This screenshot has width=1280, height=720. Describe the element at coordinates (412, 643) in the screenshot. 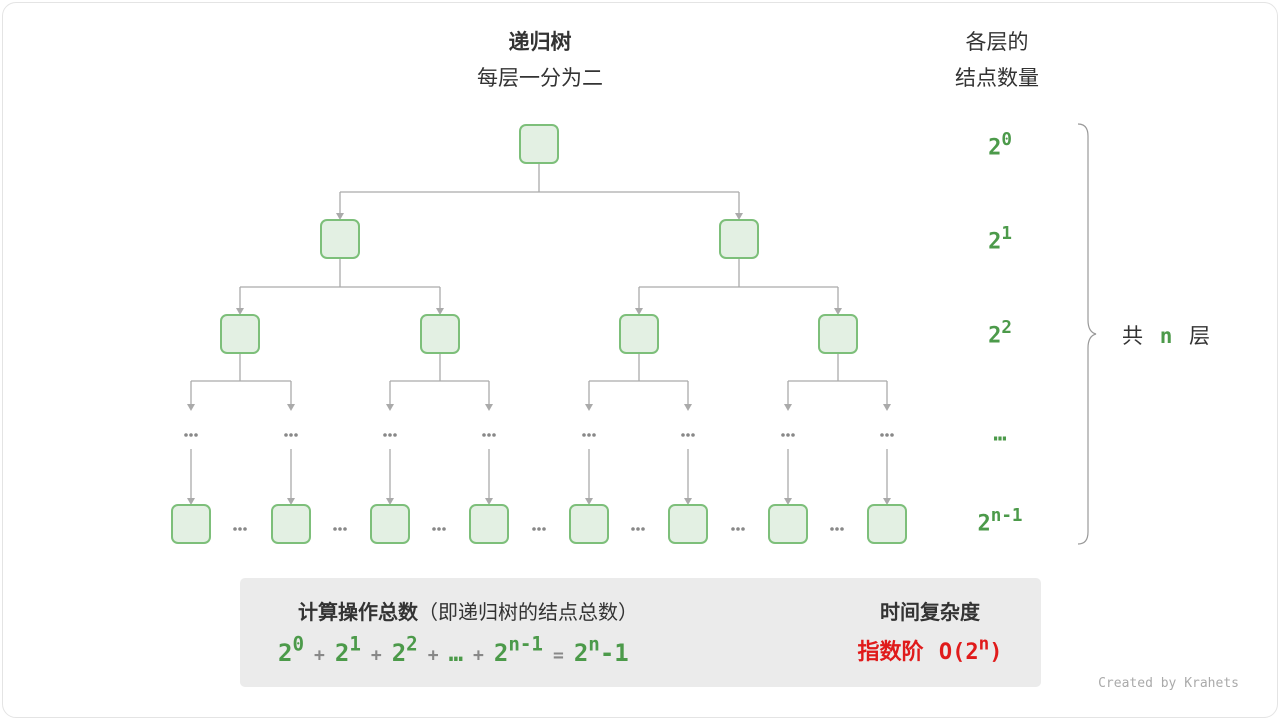

I see `term-exp: 2` at that location.